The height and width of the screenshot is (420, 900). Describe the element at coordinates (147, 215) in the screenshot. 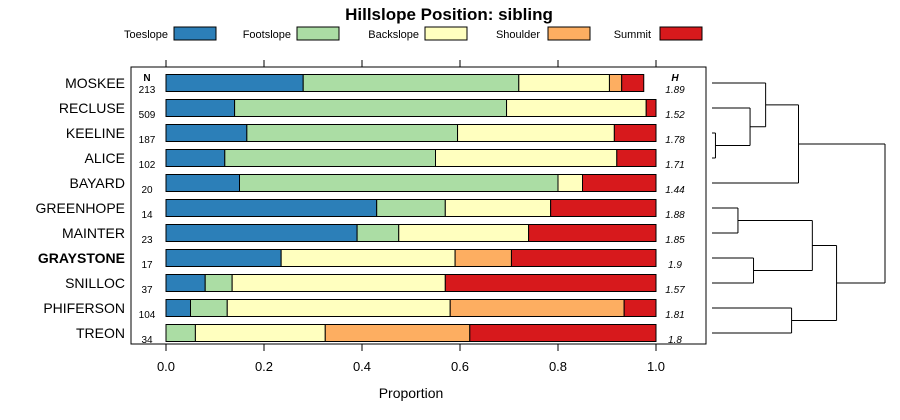

I see `n-value: 14` at that location.